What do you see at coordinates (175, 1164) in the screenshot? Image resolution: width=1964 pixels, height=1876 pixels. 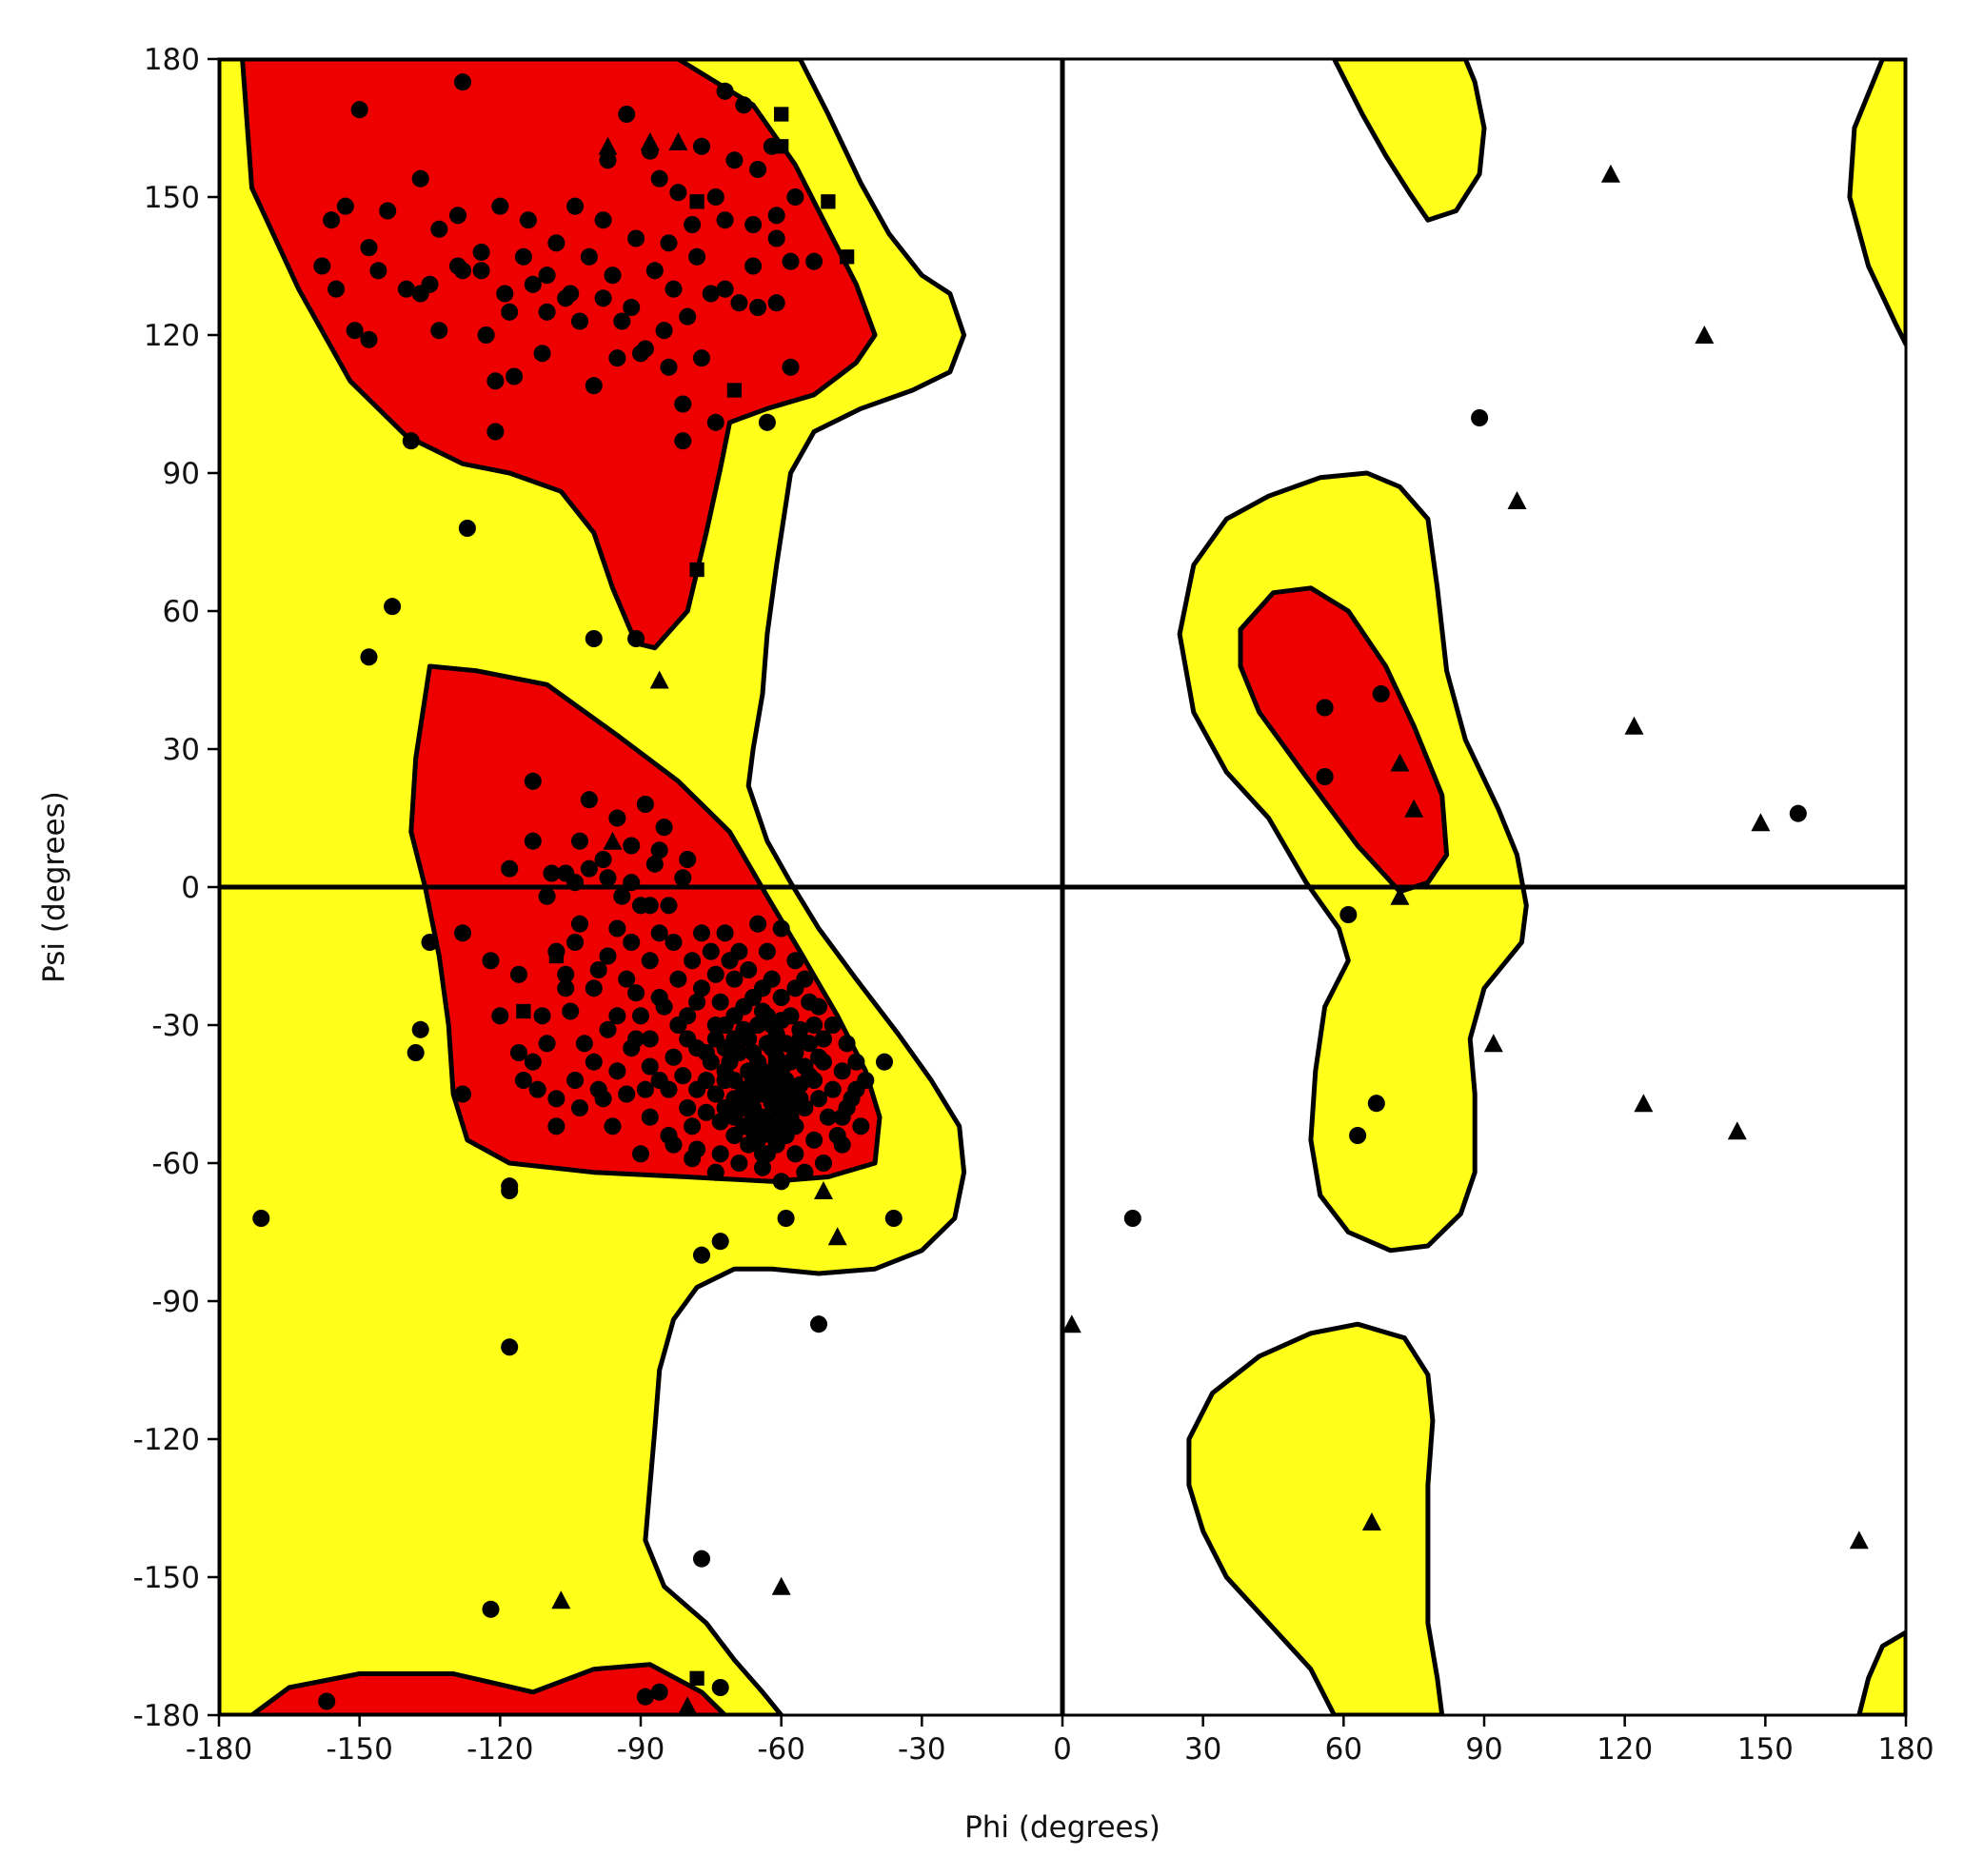 I see `y-tick-label: -60` at bounding box center [175, 1164].